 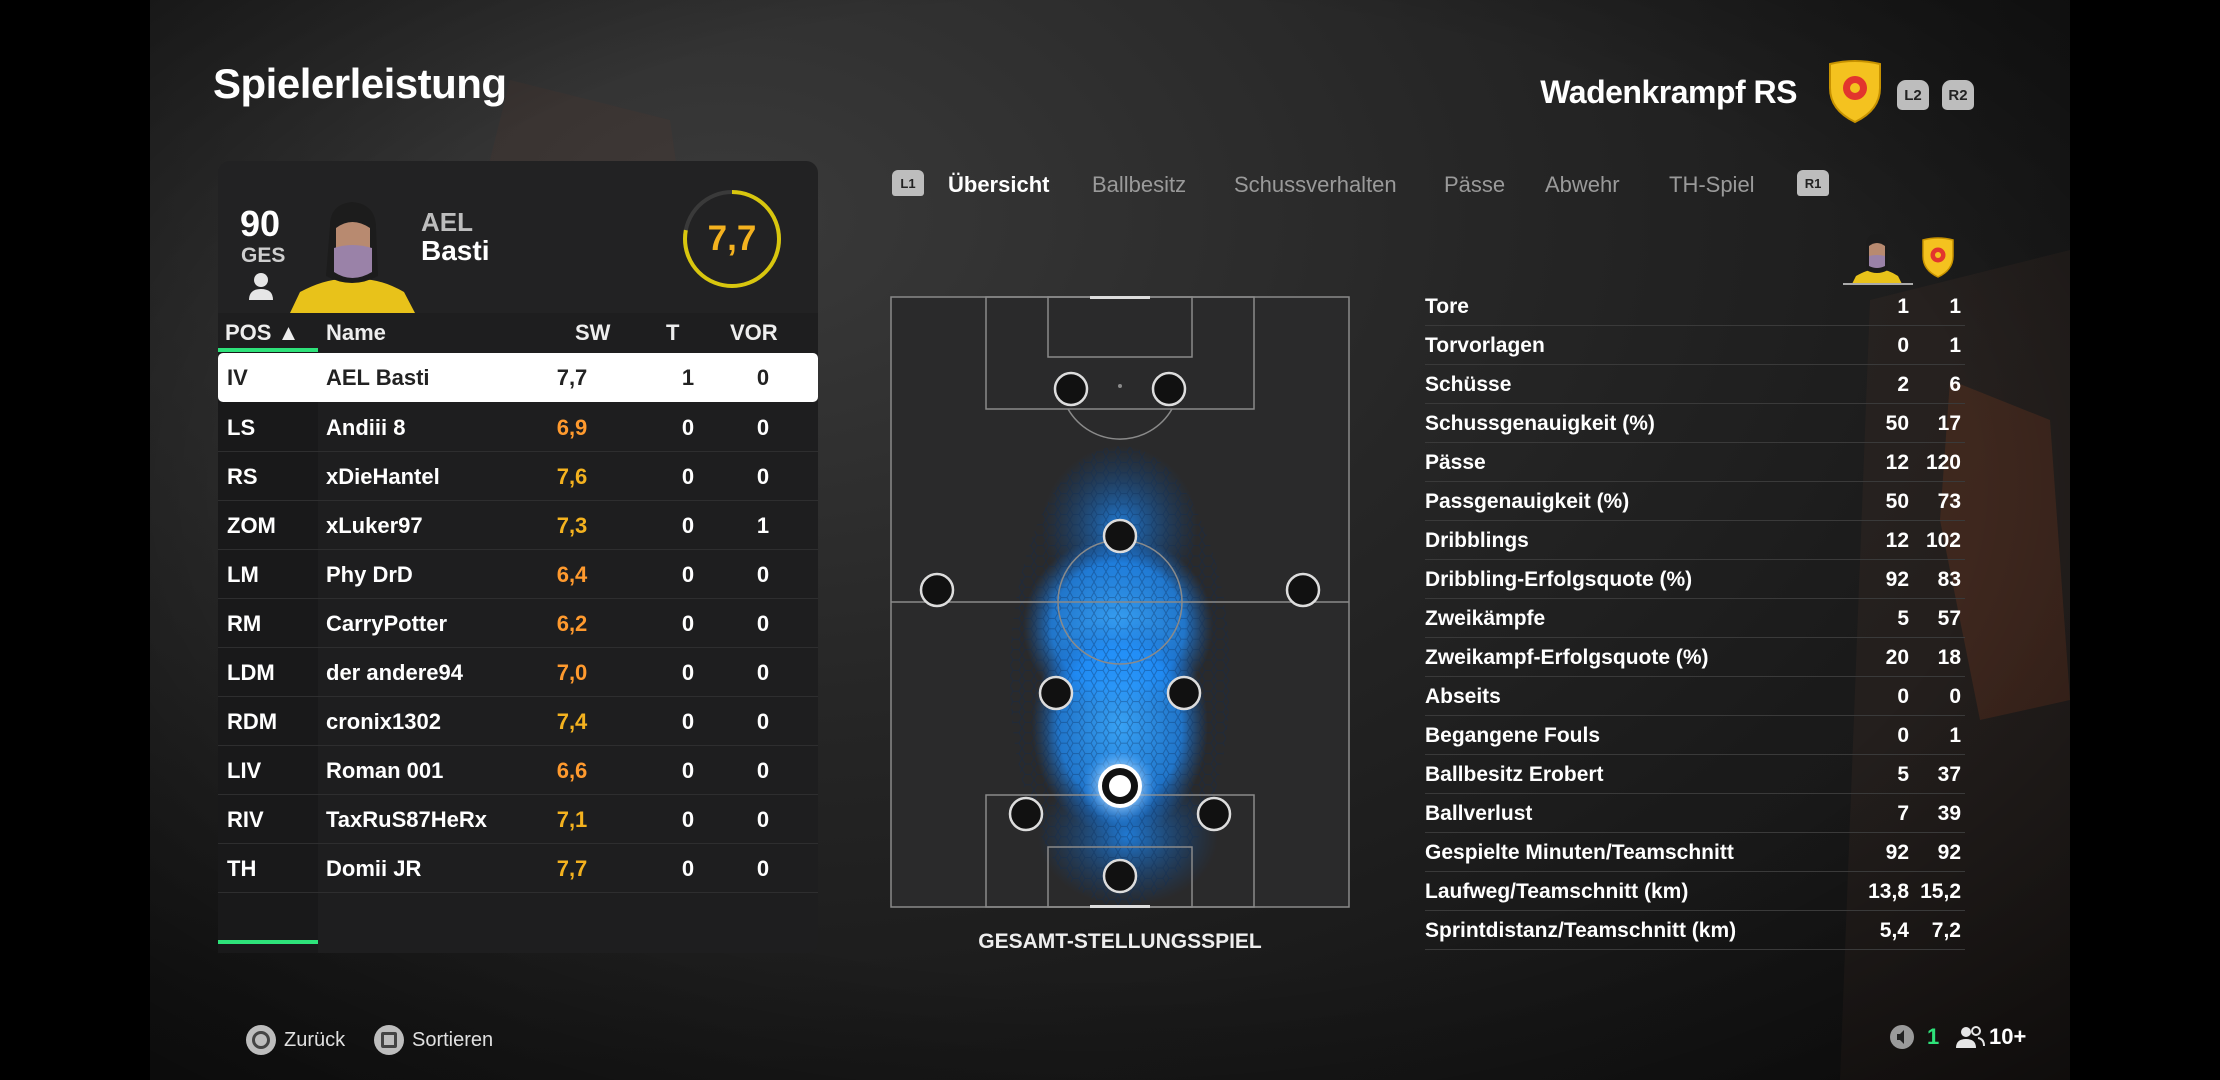 I want to click on tab-ballbesitz: Ballbesitz, so click(x=1139, y=184).